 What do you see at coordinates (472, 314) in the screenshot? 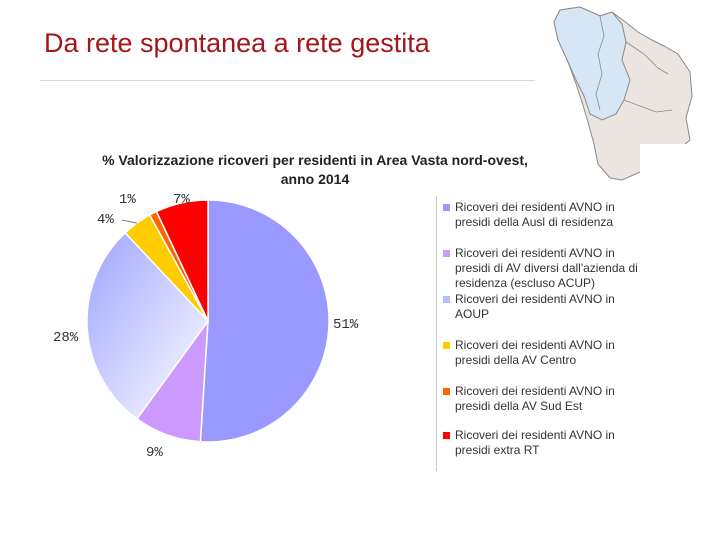
I see `legend-label-line: AOUP` at bounding box center [472, 314].